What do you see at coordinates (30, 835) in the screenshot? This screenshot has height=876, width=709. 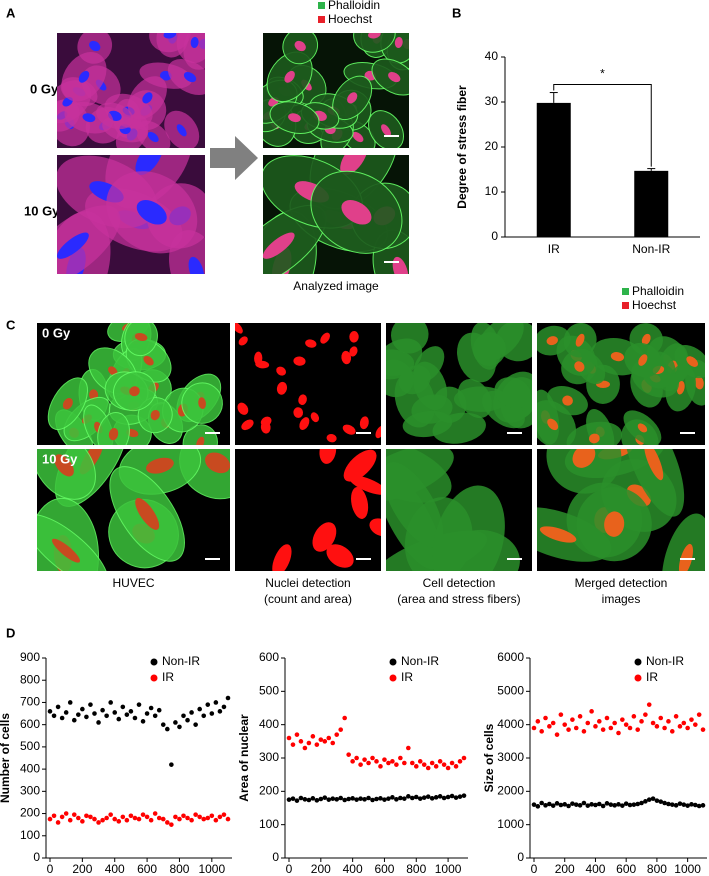 I see `y-tick-label: 100` at bounding box center [30, 835].